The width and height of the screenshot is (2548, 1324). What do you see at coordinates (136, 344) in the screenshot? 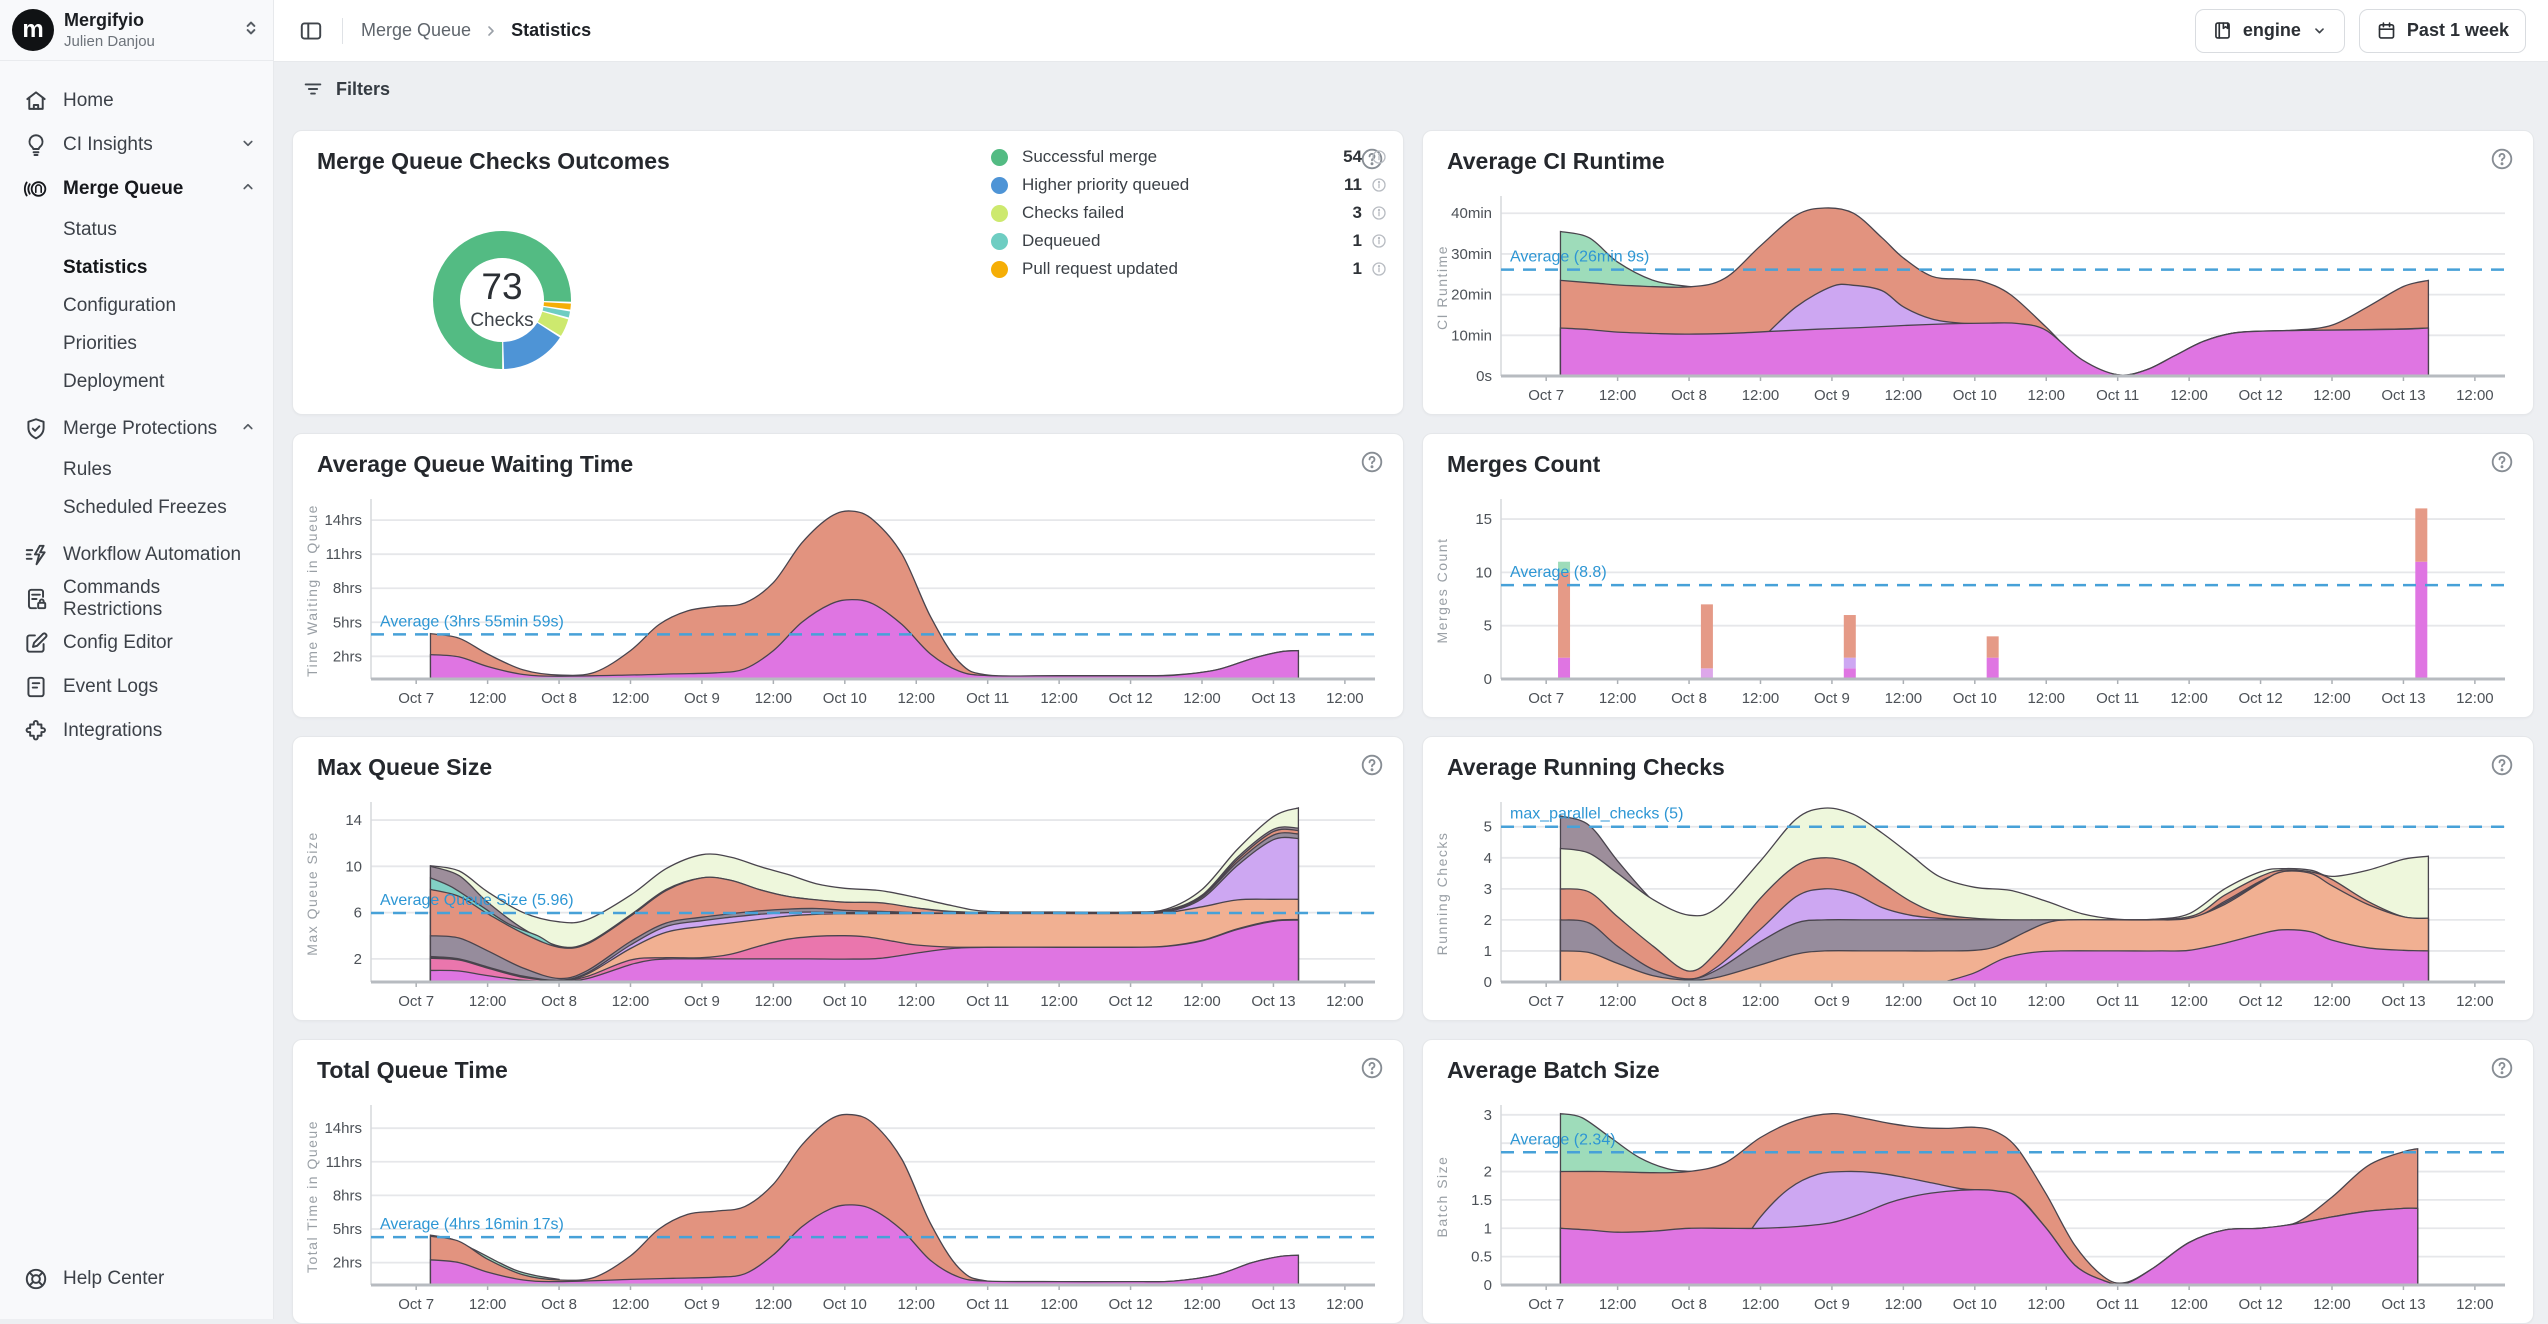
I see `sidebar-subitem-priorities: Priorities` at bounding box center [136, 344].